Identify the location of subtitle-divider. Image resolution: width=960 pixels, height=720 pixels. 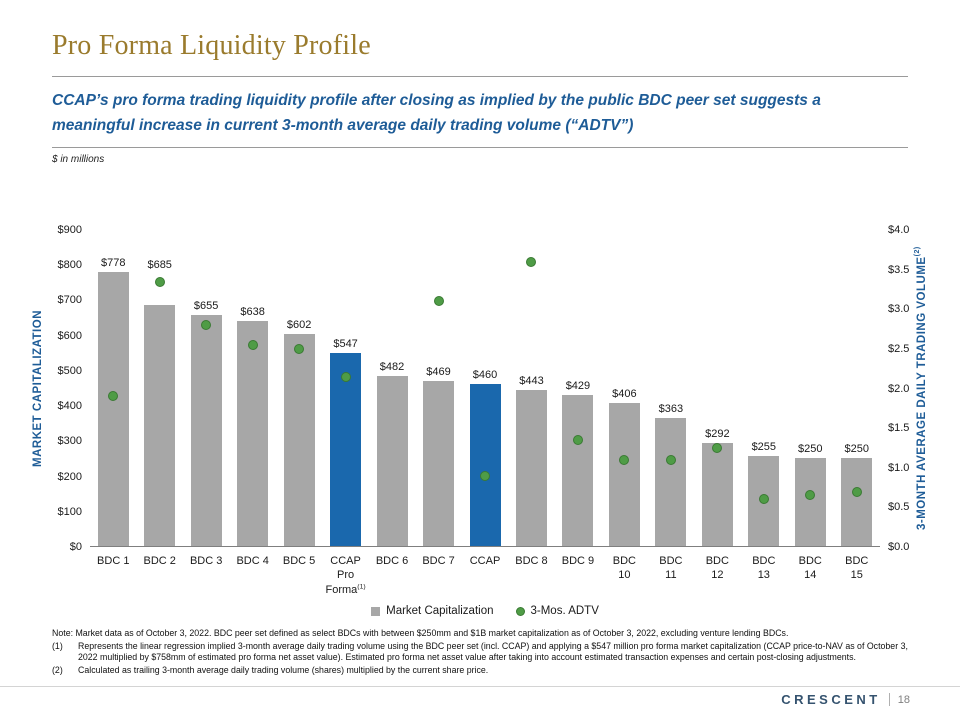
(480, 147).